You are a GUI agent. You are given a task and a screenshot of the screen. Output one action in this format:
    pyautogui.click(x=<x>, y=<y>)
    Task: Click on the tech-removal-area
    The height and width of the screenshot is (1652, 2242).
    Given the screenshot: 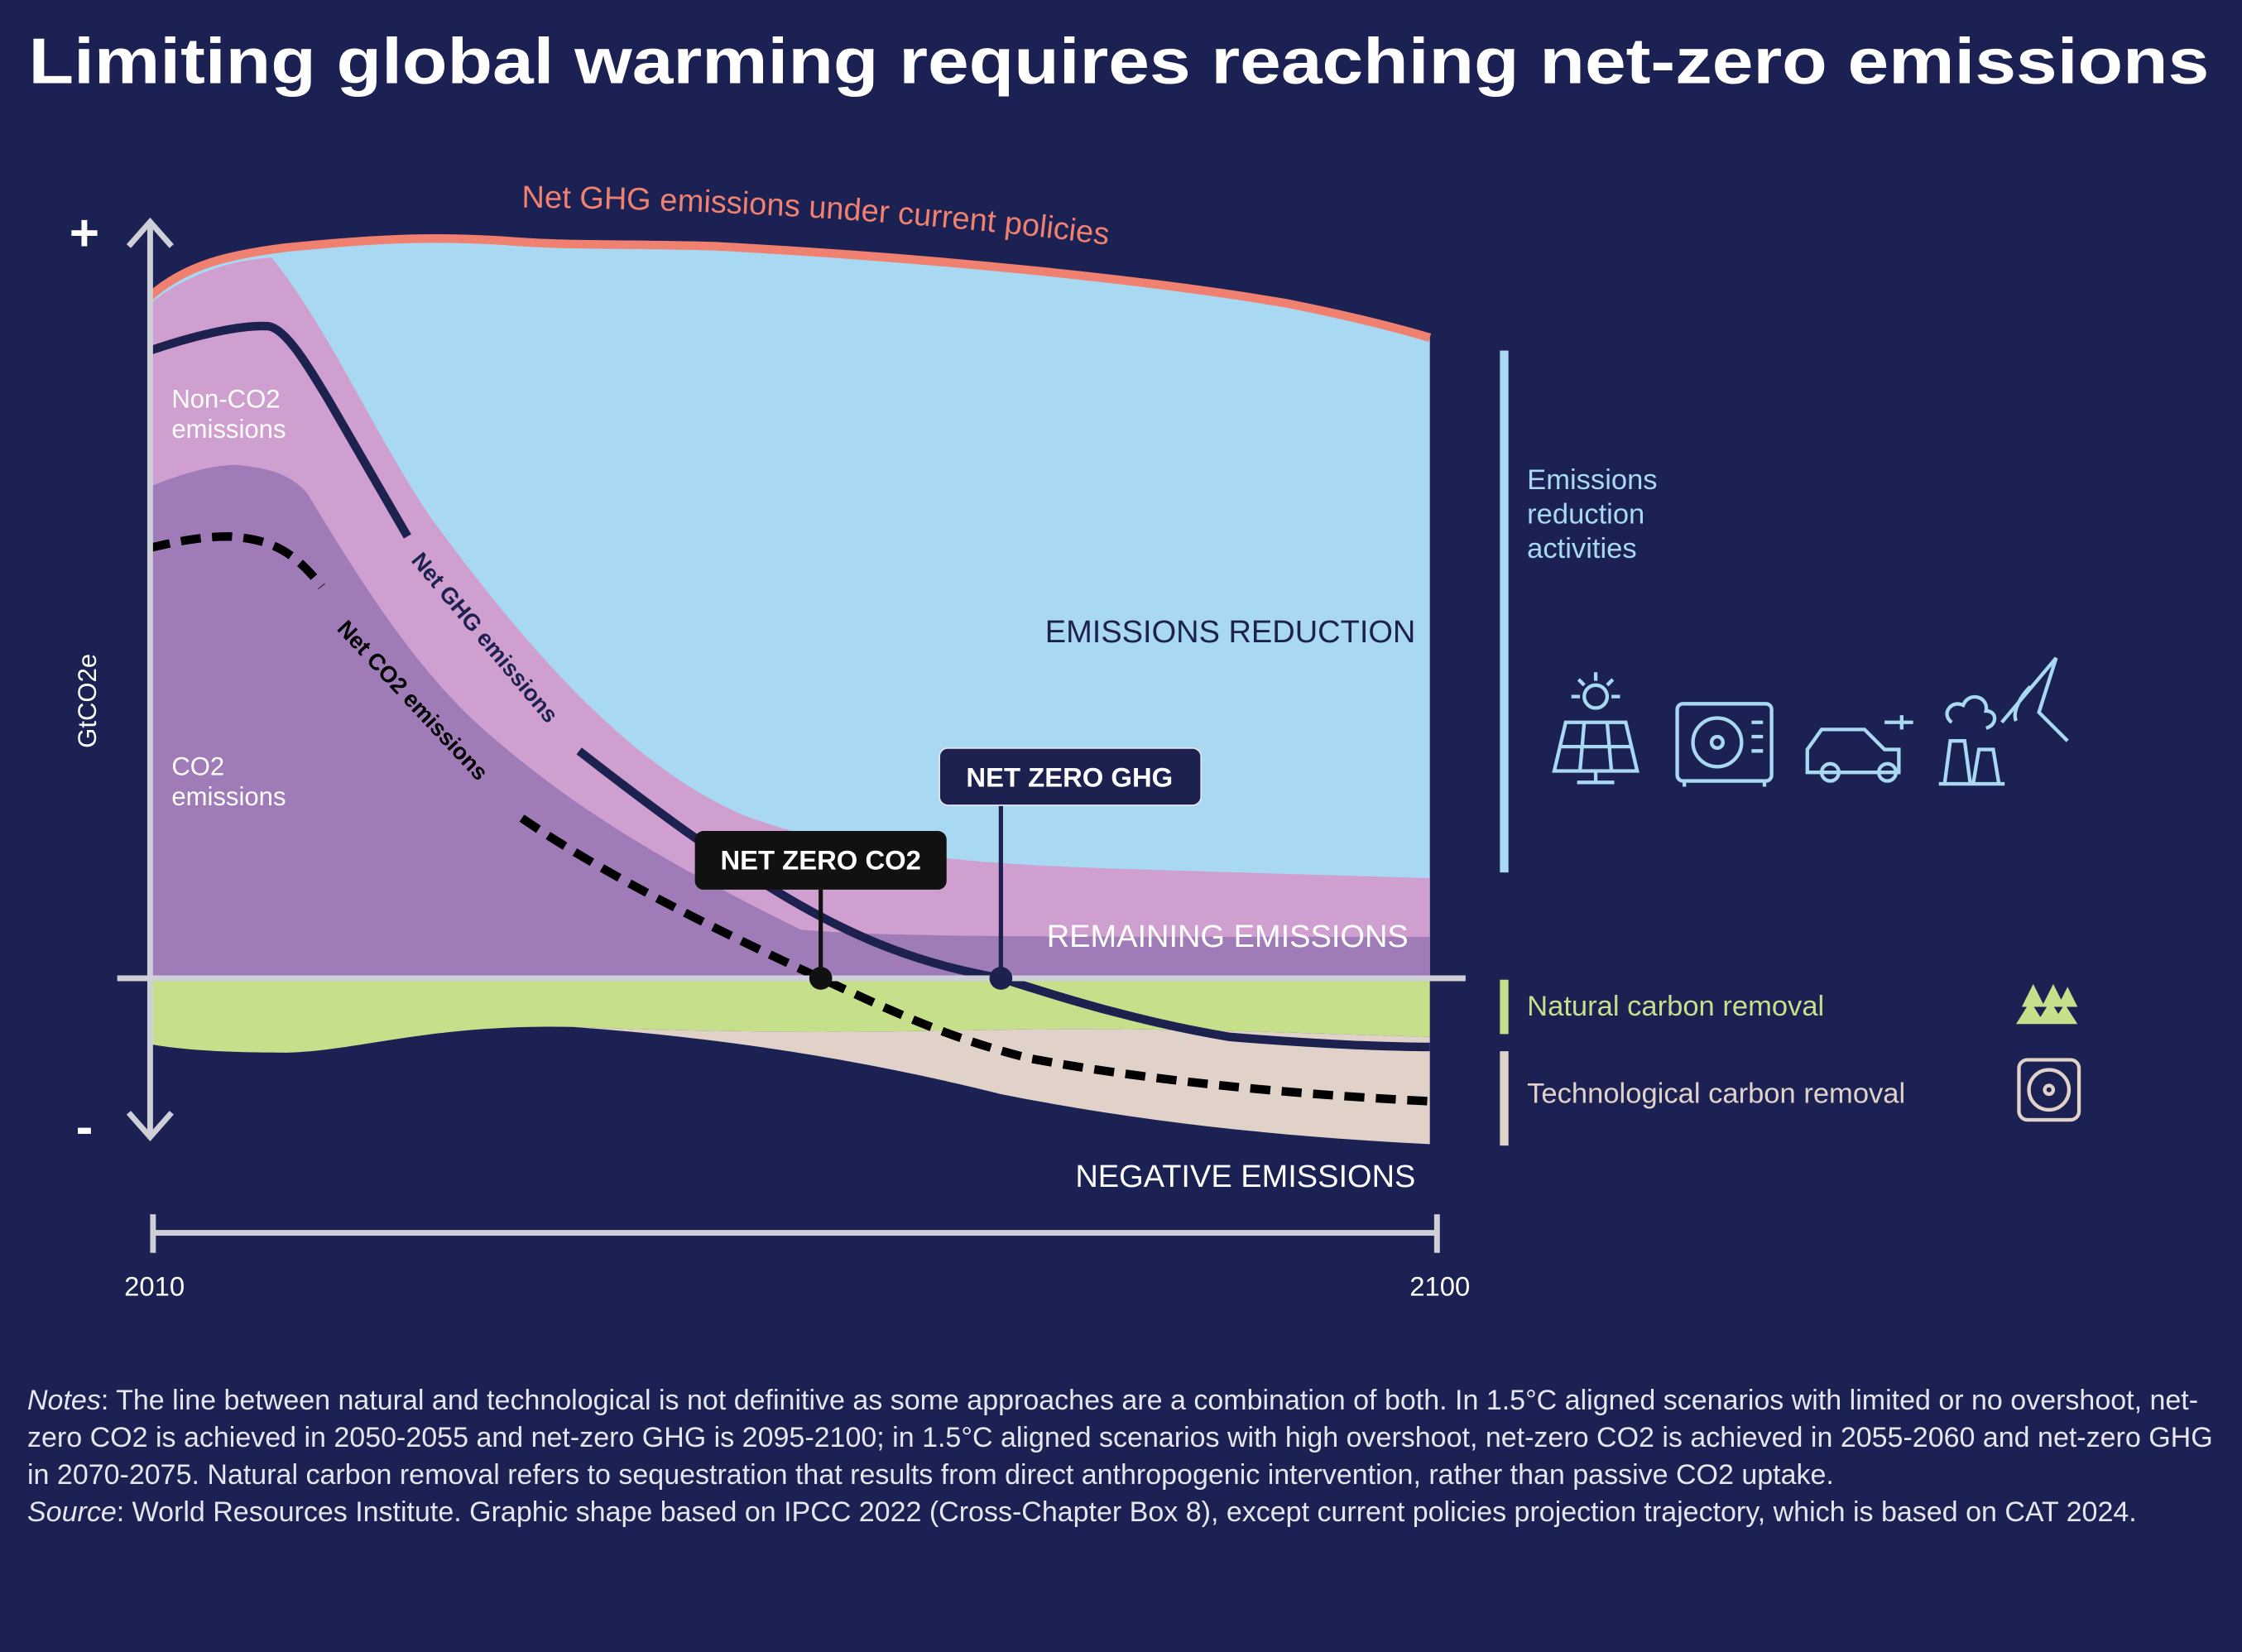 What is the action you would take?
    pyautogui.click(x=1001, y=1085)
    